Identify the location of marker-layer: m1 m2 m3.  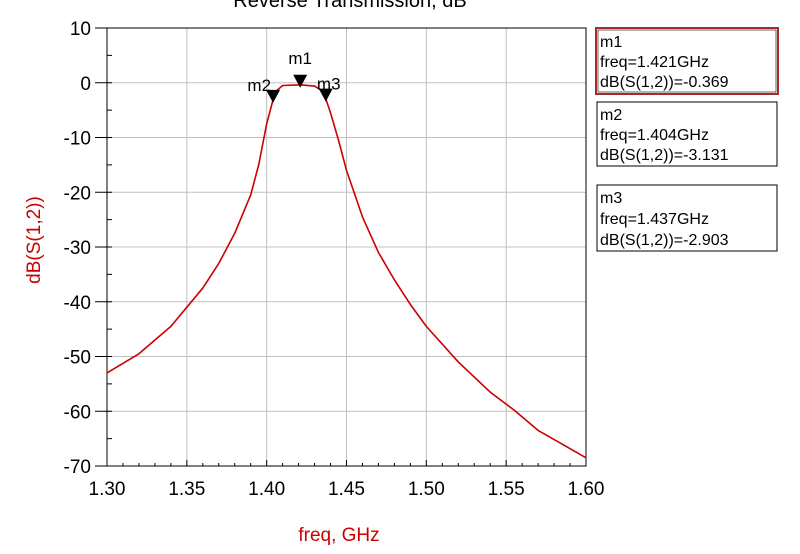
(294, 76).